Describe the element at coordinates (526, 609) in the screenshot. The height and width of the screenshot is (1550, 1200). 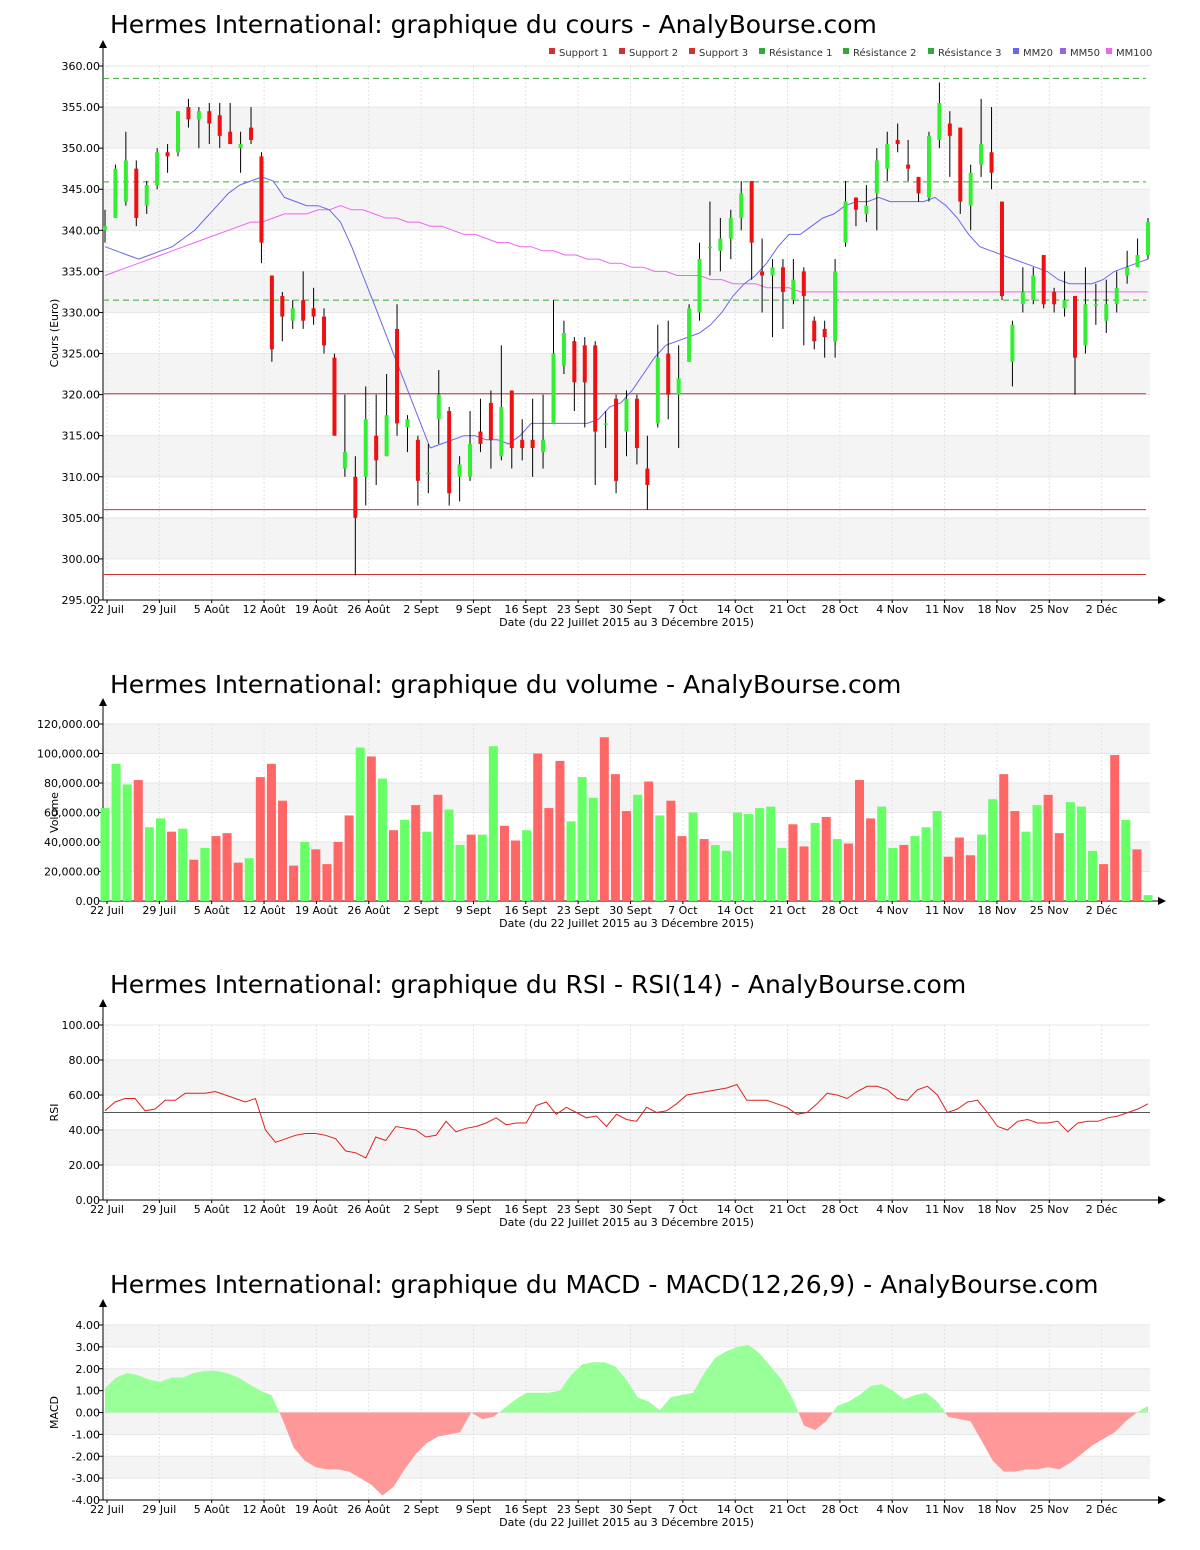
I see `x-tick-label: 16 Sept` at that location.